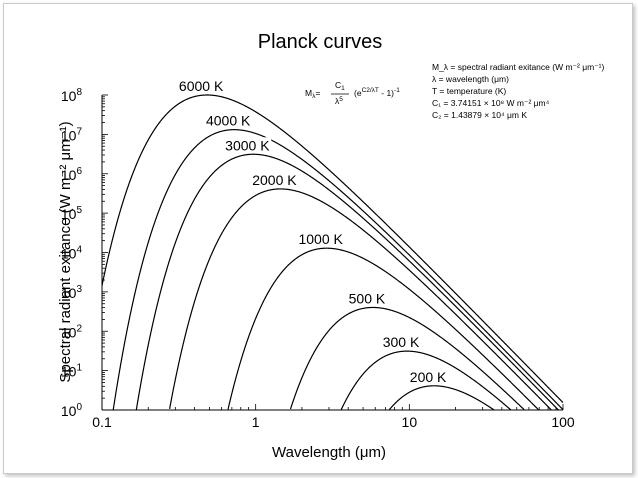  Describe the element at coordinates (72, 213) in the screenshot. I see `y-tick-label: 10⁵` at that location.